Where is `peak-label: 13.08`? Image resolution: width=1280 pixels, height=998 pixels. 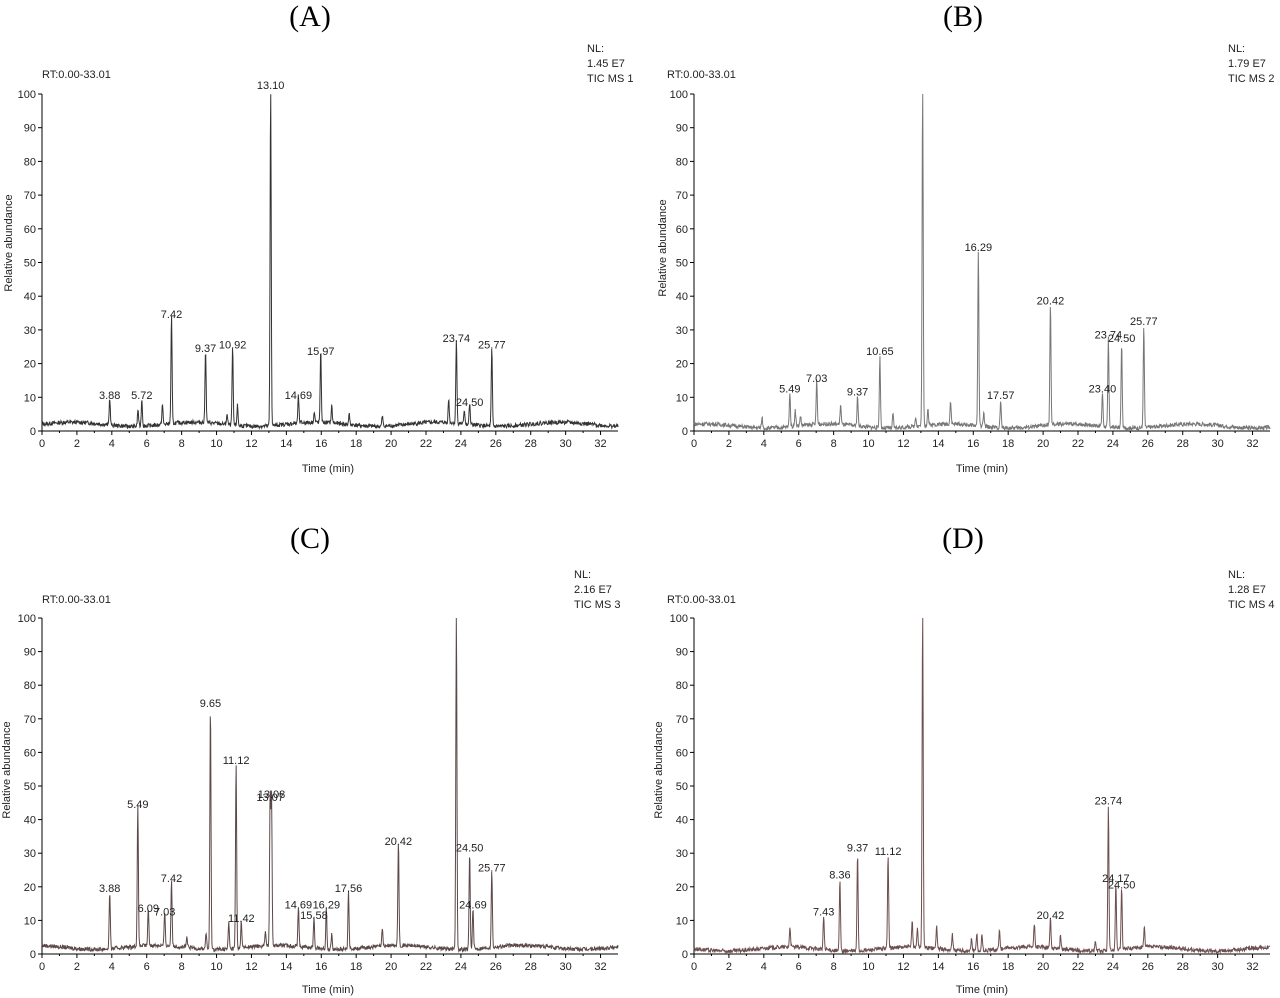 peak-label: 13.08 is located at coordinates (272, 795).